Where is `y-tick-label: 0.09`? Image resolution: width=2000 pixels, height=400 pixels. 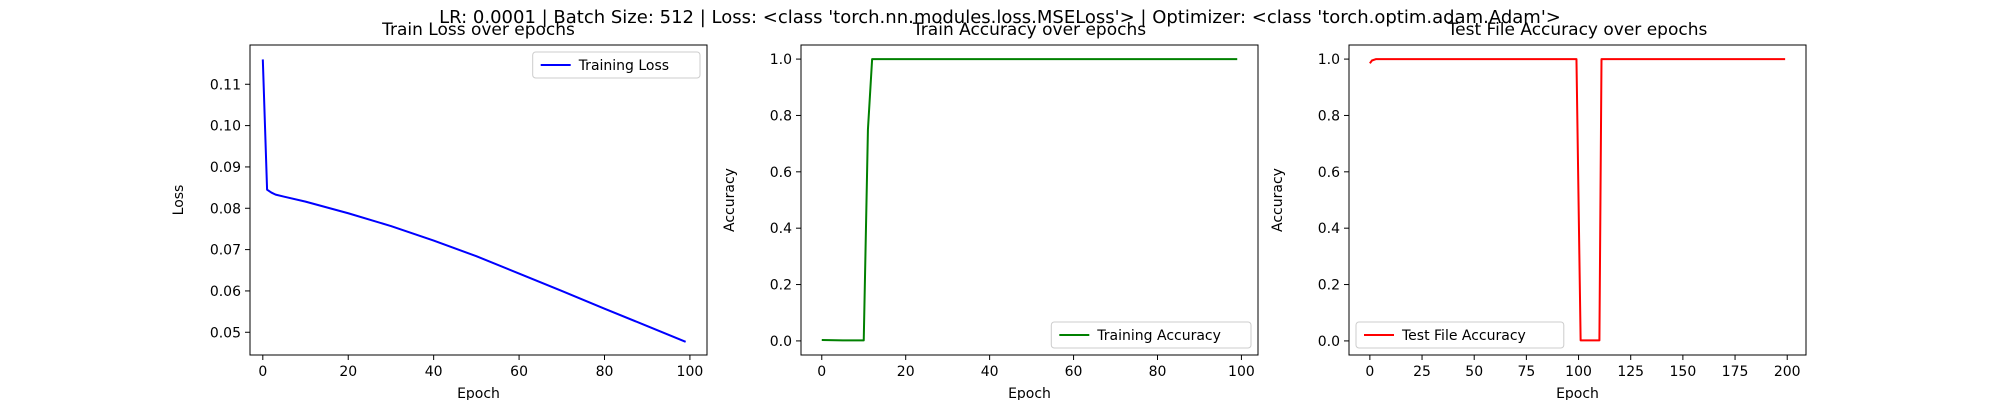 y-tick-label: 0.09 is located at coordinates (225, 168).